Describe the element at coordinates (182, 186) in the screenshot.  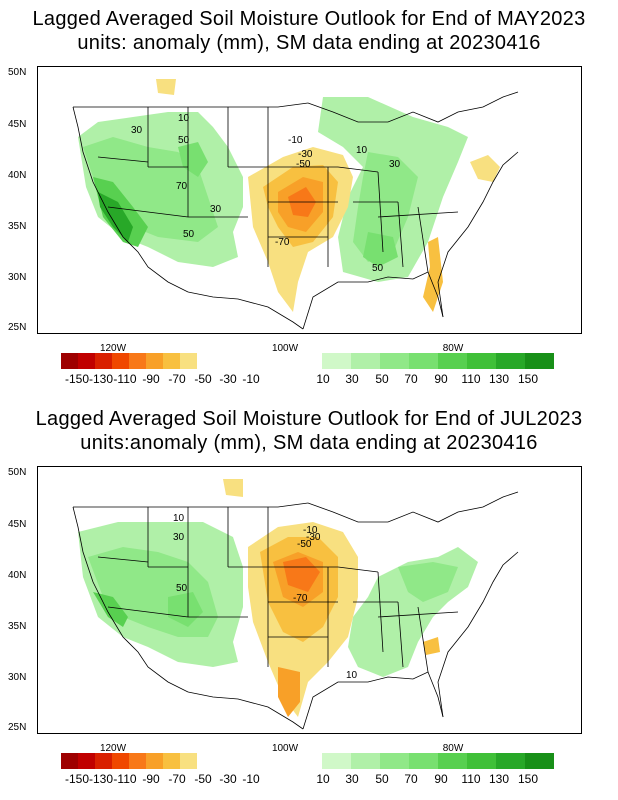
I see `contour-label: 70` at that location.